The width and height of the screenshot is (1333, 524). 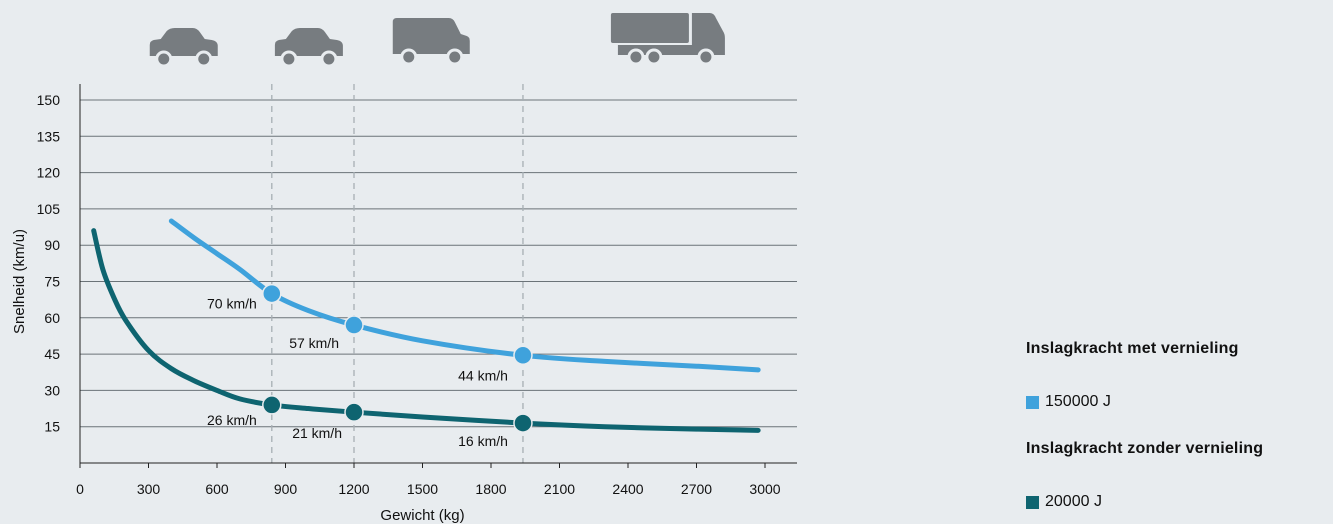 What do you see at coordinates (52, 245) in the screenshot?
I see `y-tick-label: 90` at bounding box center [52, 245].